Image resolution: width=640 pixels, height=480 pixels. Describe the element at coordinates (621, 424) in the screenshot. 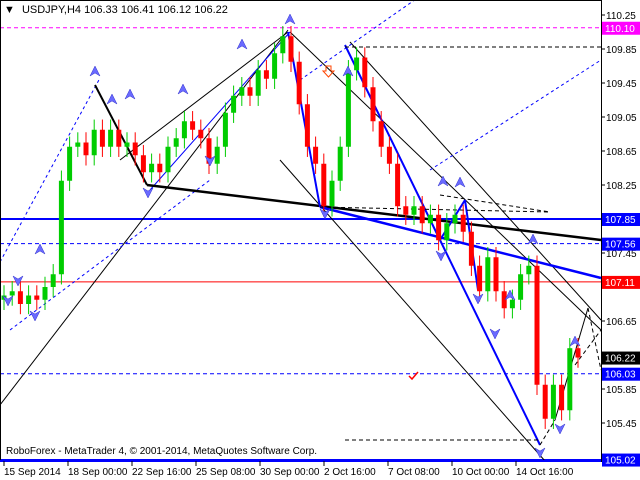

I see `y-tick-label: 105.45` at that location.